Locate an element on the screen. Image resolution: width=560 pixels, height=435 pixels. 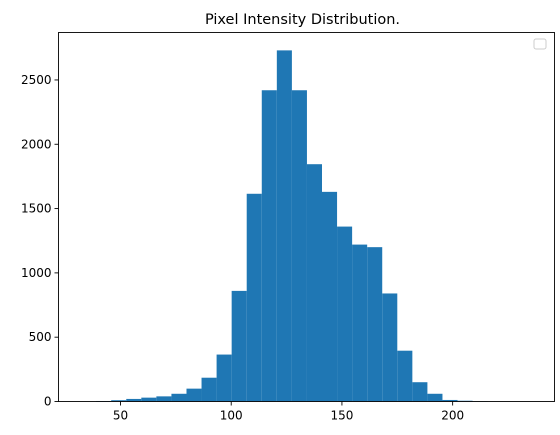
y-tick-label-500: 500 is located at coordinates (40, 337).